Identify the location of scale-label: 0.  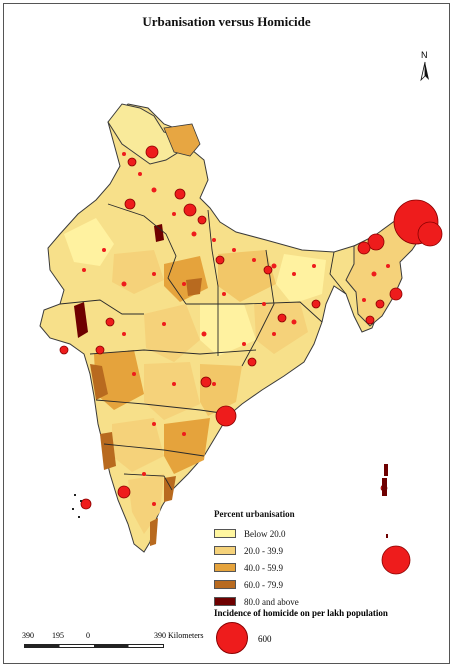
(88, 635).